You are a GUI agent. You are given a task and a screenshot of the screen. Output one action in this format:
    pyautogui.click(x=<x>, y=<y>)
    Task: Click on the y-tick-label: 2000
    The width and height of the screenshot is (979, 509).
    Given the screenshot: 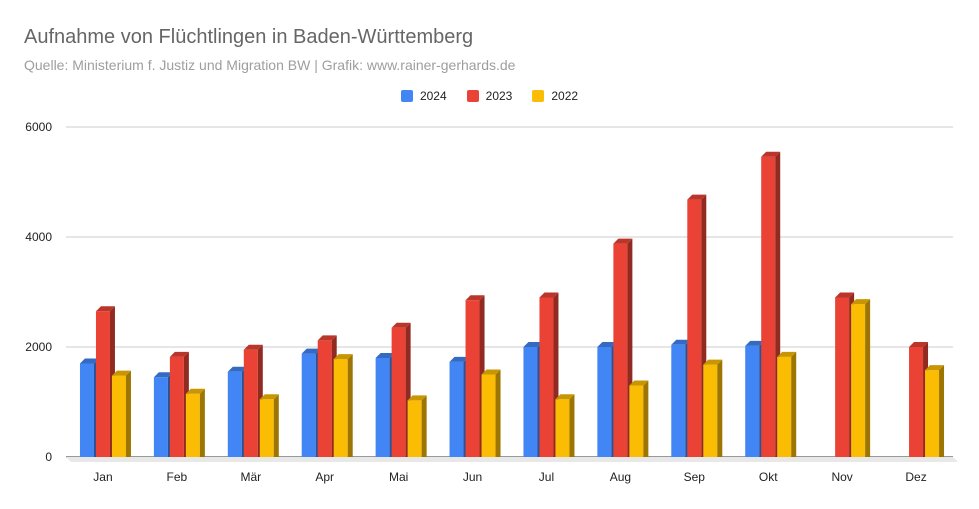 What is the action you would take?
    pyautogui.click(x=38, y=347)
    